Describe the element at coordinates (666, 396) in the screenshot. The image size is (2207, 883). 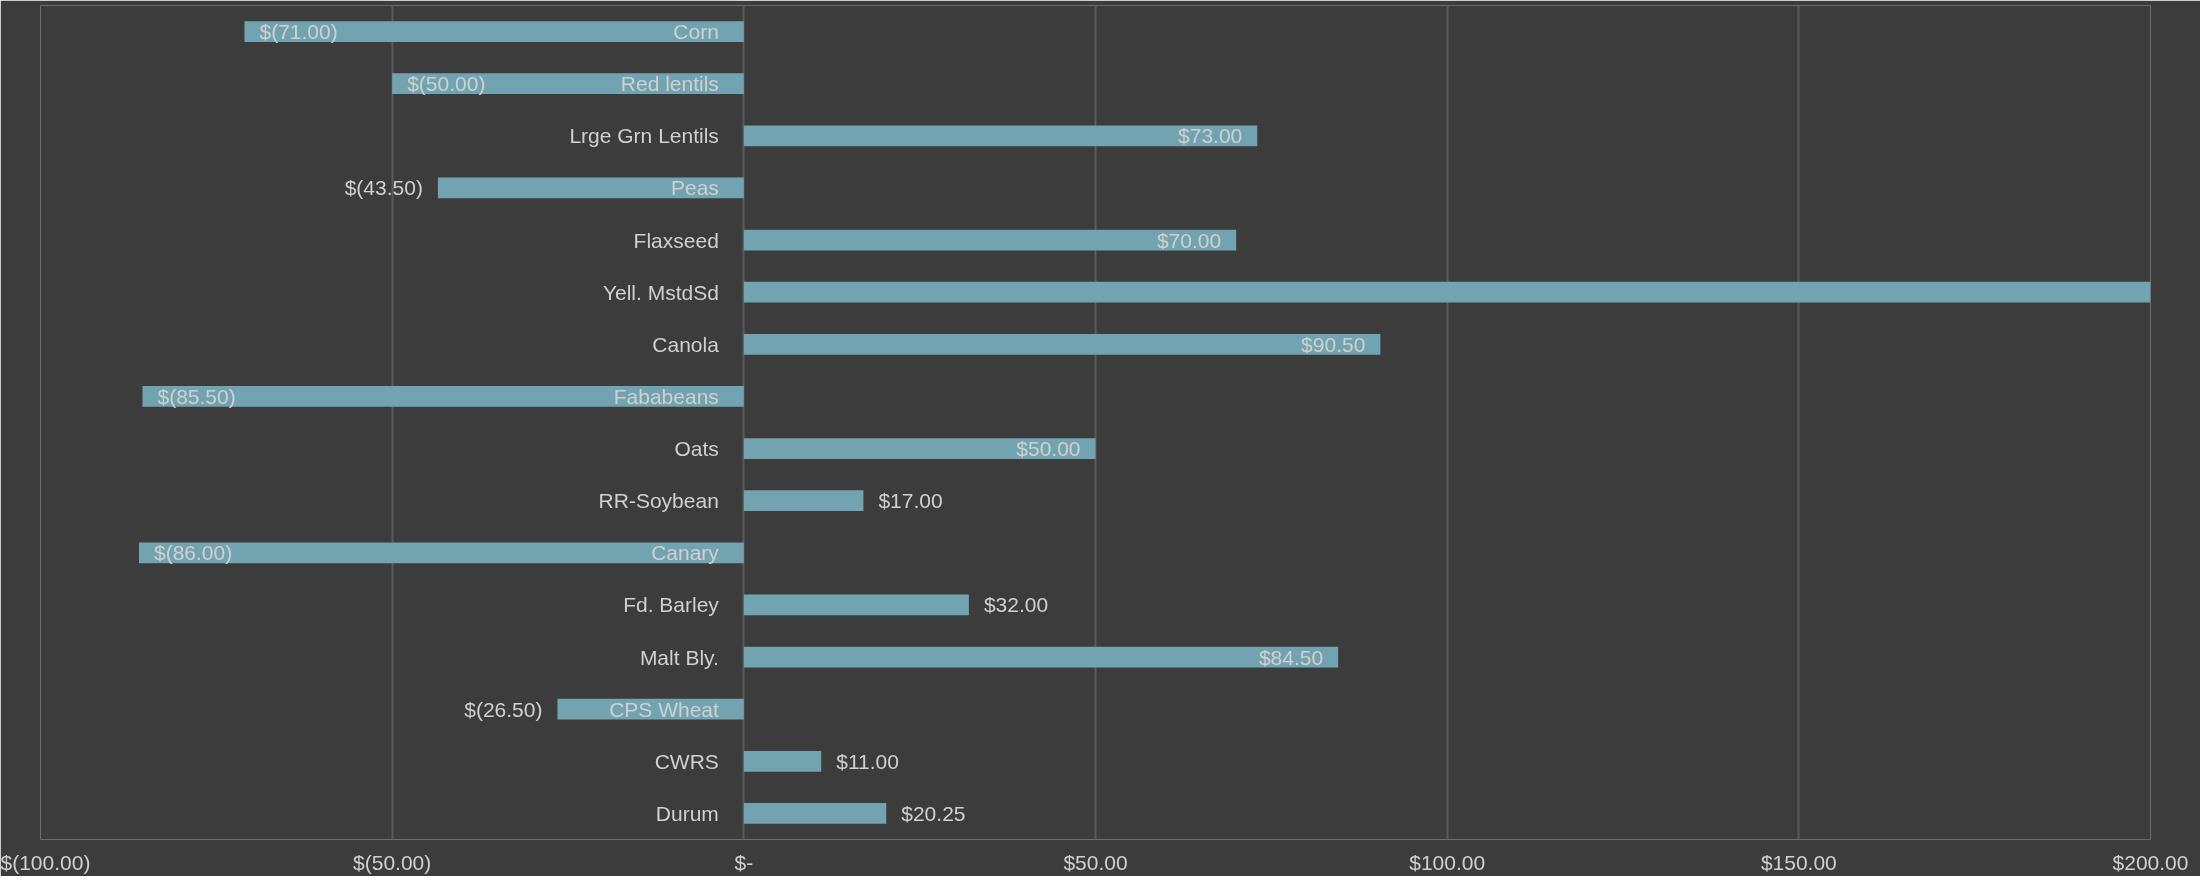
I see `y-tick-label: Fababeans` at that location.